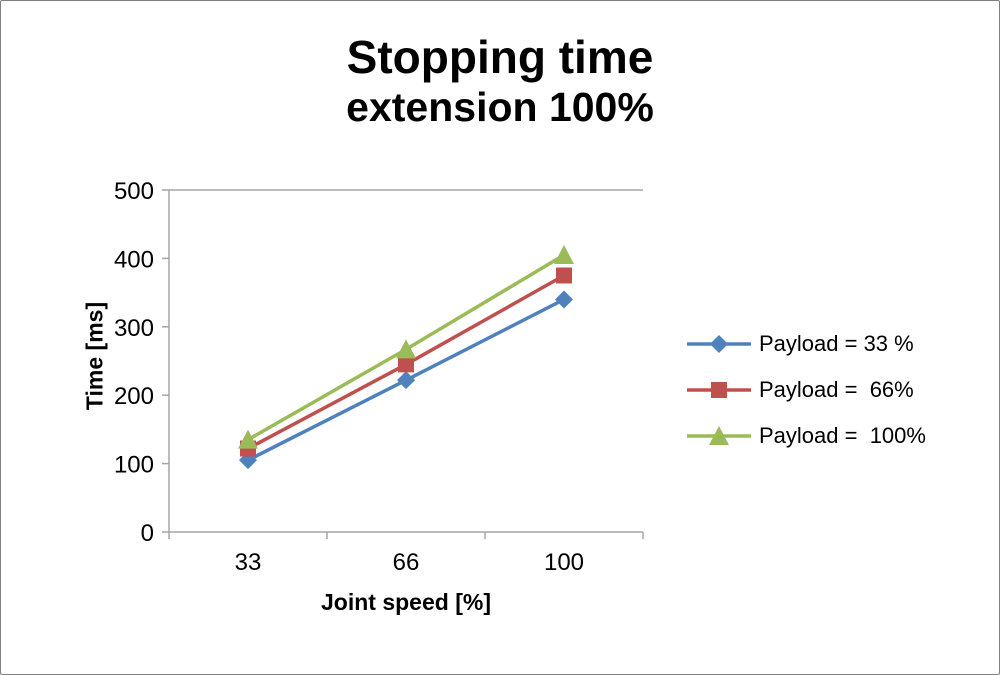 The height and width of the screenshot is (675, 1000). What do you see at coordinates (719, 390) in the screenshot?
I see `legend-marker-square-icon` at bounding box center [719, 390].